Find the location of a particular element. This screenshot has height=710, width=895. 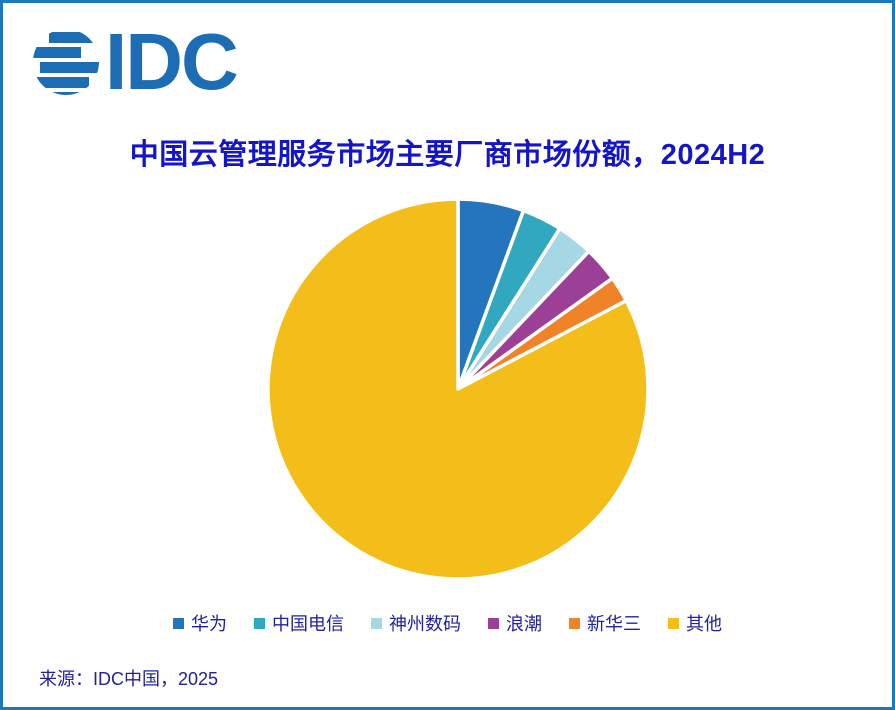

chart-legend: 华为 中国电信 神州数码 浪潮 新华三 其他 is located at coordinates (447, 623).